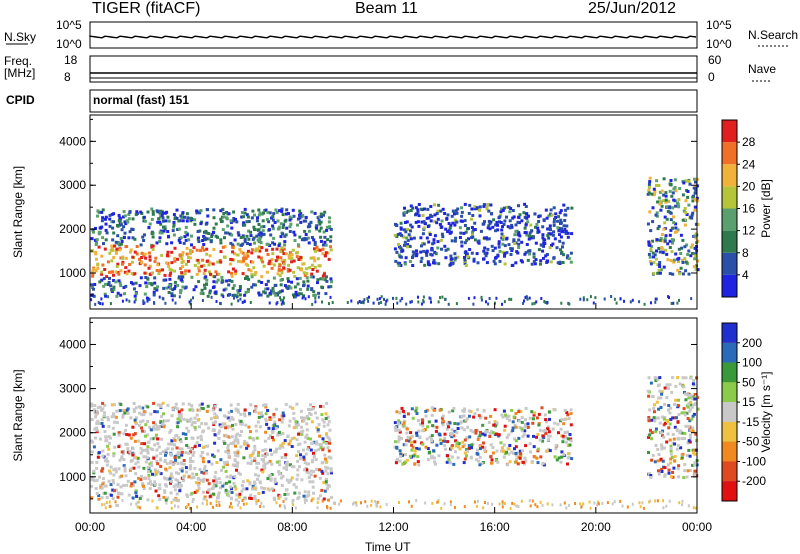 Image resolution: width=800 pixels, height=554 pixels. I want to click on xtick-label: 04:00, so click(191, 527).